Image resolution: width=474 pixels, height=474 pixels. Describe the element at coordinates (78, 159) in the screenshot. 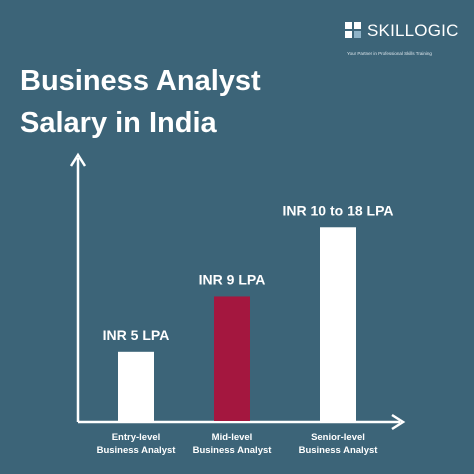

I see `y-axis-arrow-icon` at that location.